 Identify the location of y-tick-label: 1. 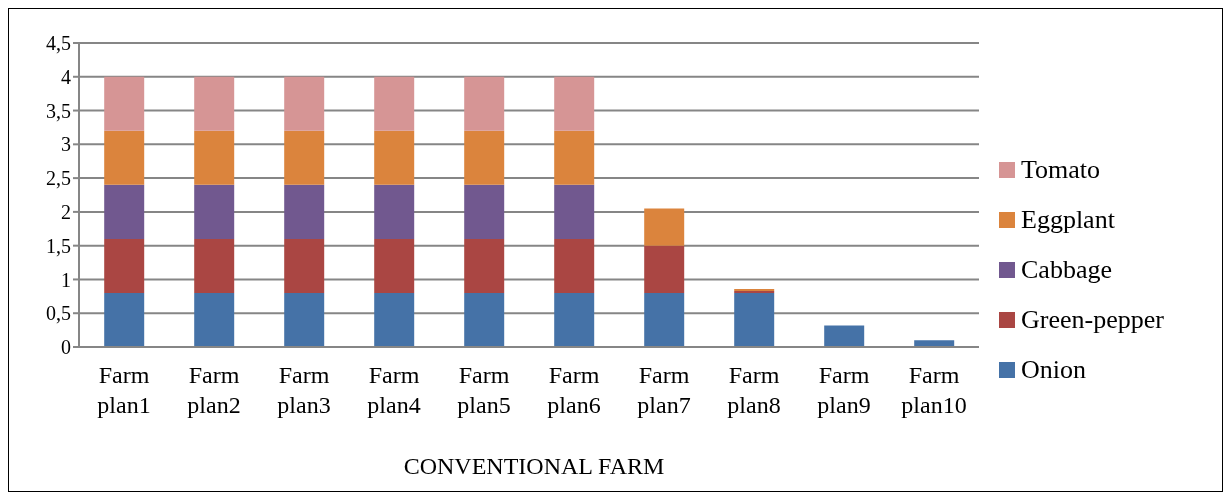
(66, 279).